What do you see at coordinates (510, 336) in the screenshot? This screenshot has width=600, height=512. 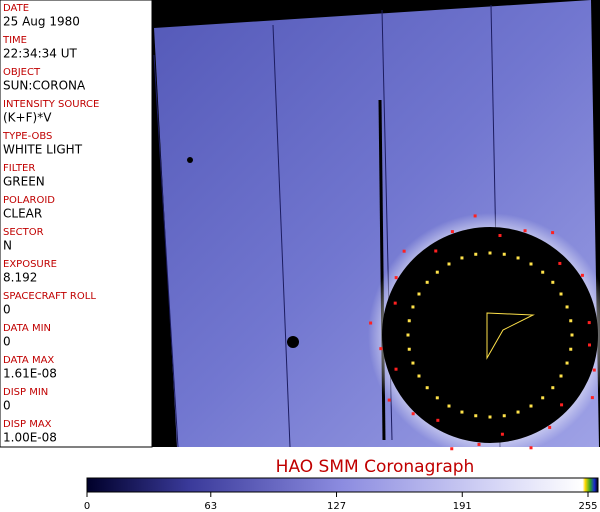 I see `sun-outline` at bounding box center [510, 336].